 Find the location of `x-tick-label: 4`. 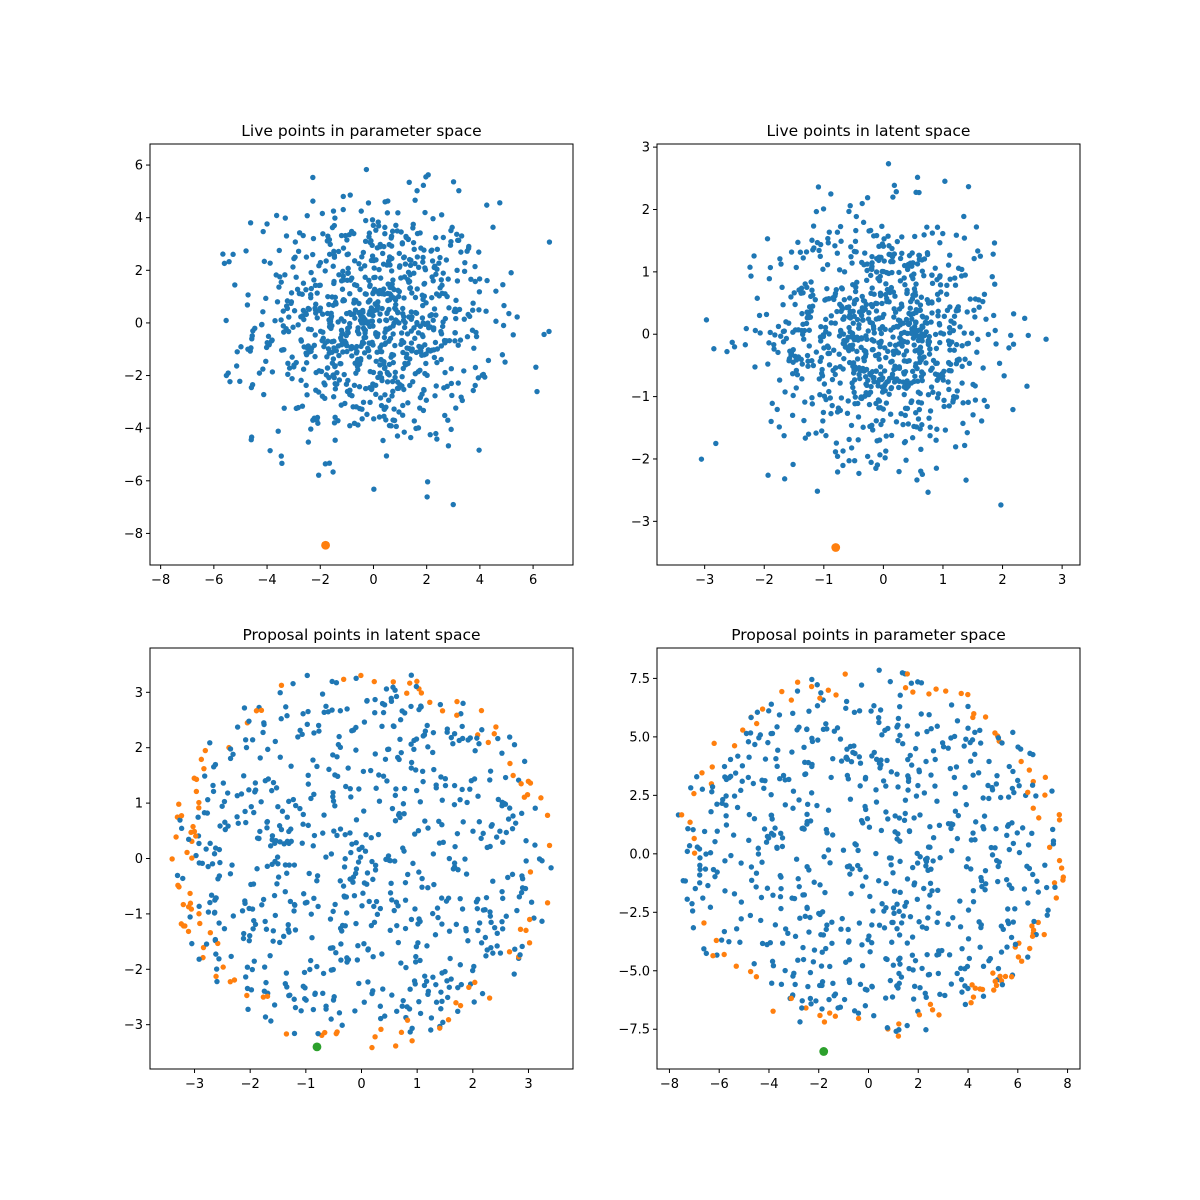

x-tick-label: 4 is located at coordinates (968, 1084).